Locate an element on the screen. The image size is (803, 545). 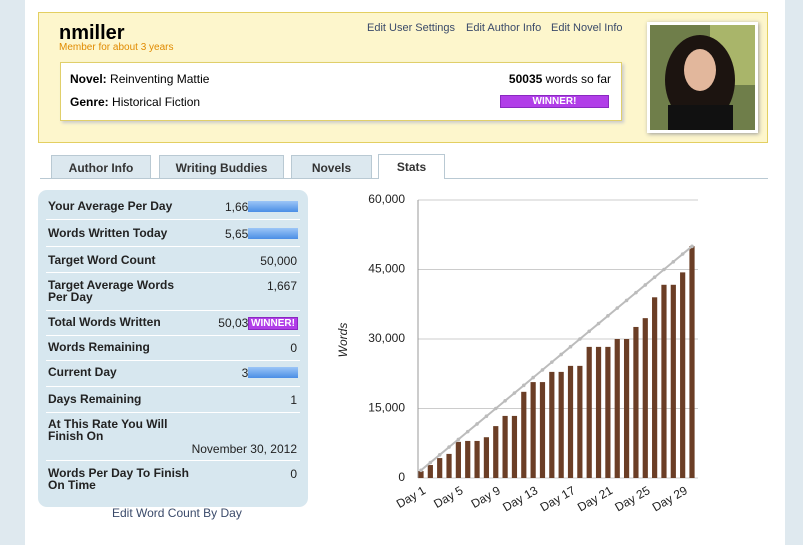
stat-label: Target Average Words Per Day is located at coordinates (111, 291).